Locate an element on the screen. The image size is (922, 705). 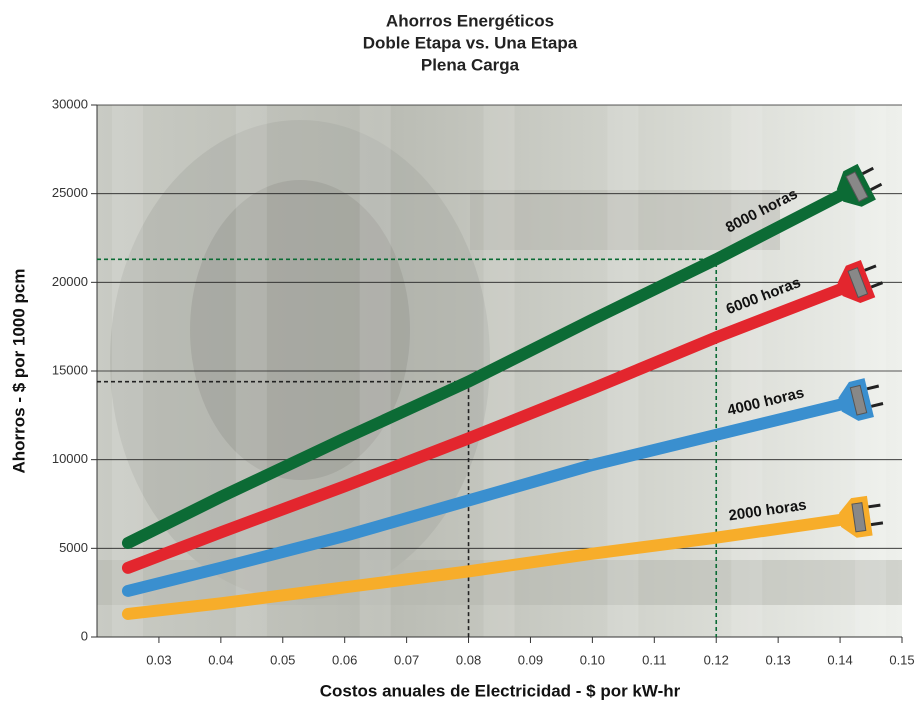
y-tick-label: 0 is located at coordinates (84, 635).